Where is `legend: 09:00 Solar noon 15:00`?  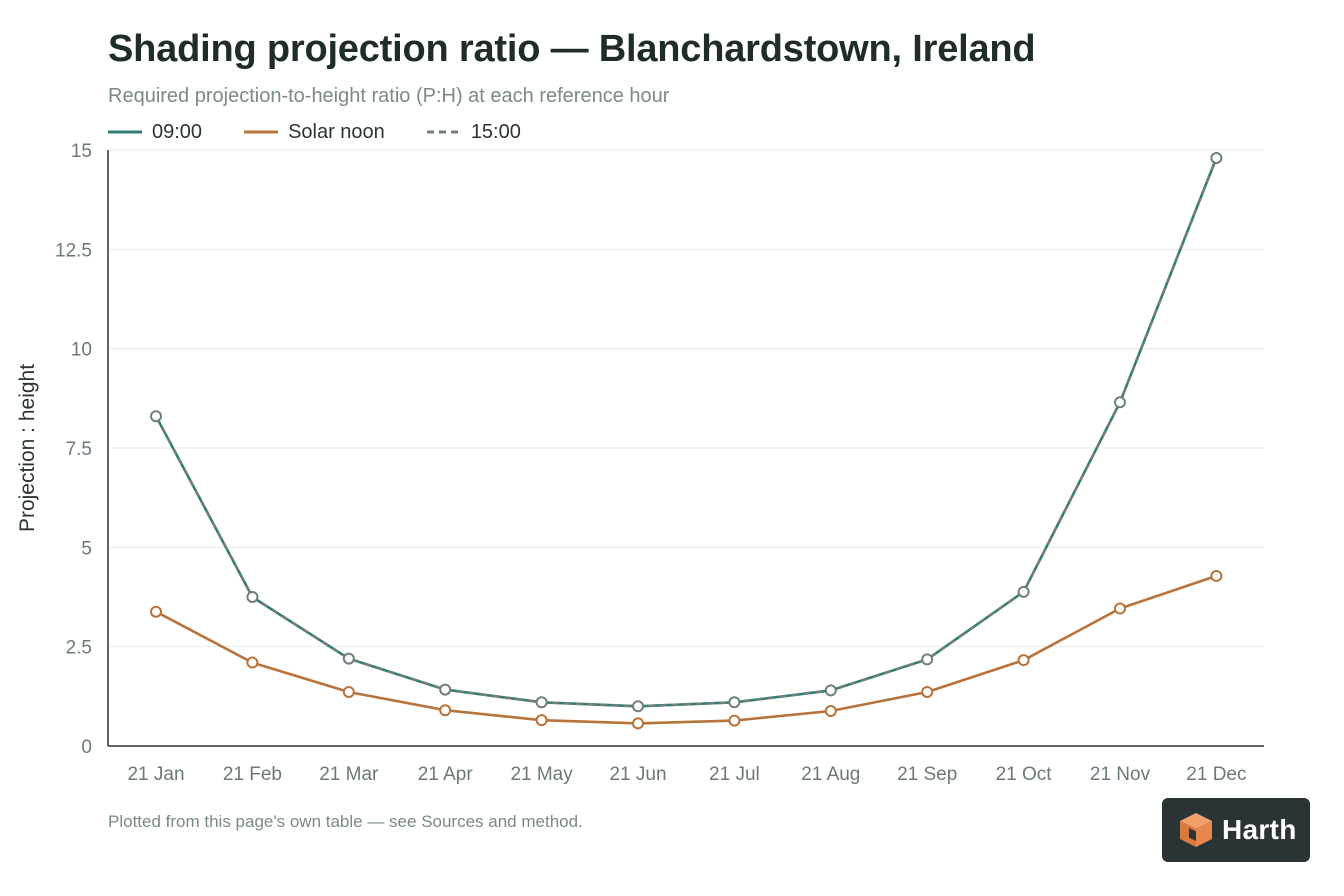 legend: 09:00 Solar noon 15:00 is located at coordinates (335, 132).